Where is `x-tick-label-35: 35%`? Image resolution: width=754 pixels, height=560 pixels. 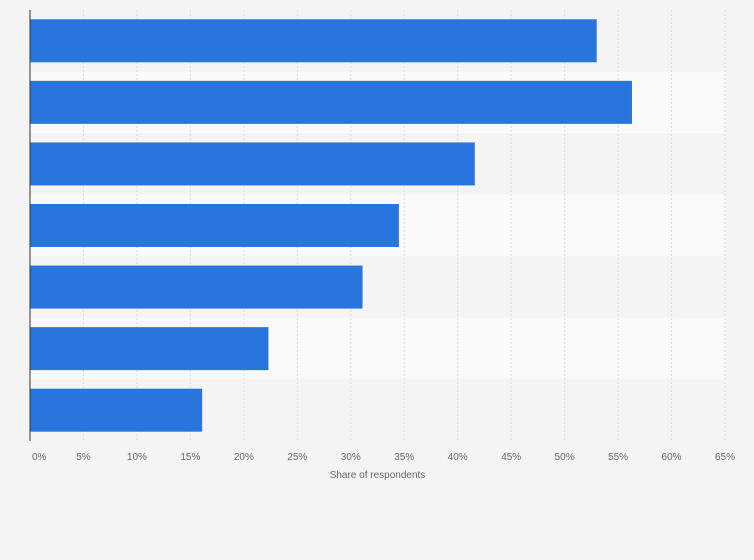 x-tick-label-35: 35% is located at coordinates (404, 457).